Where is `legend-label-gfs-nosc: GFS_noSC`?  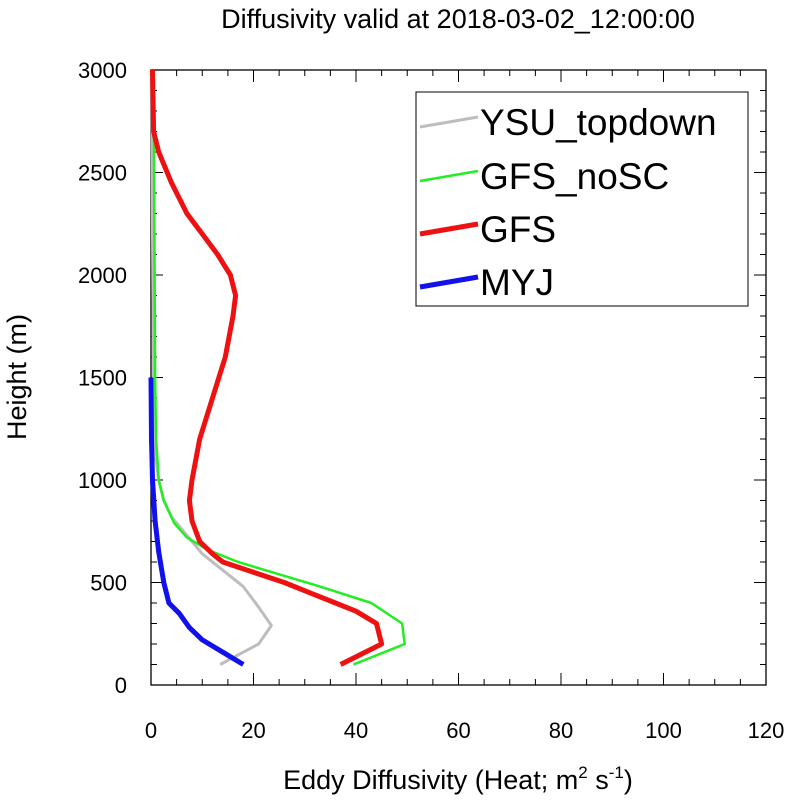 legend-label-gfs-nosc: GFS_noSC is located at coordinates (574, 176).